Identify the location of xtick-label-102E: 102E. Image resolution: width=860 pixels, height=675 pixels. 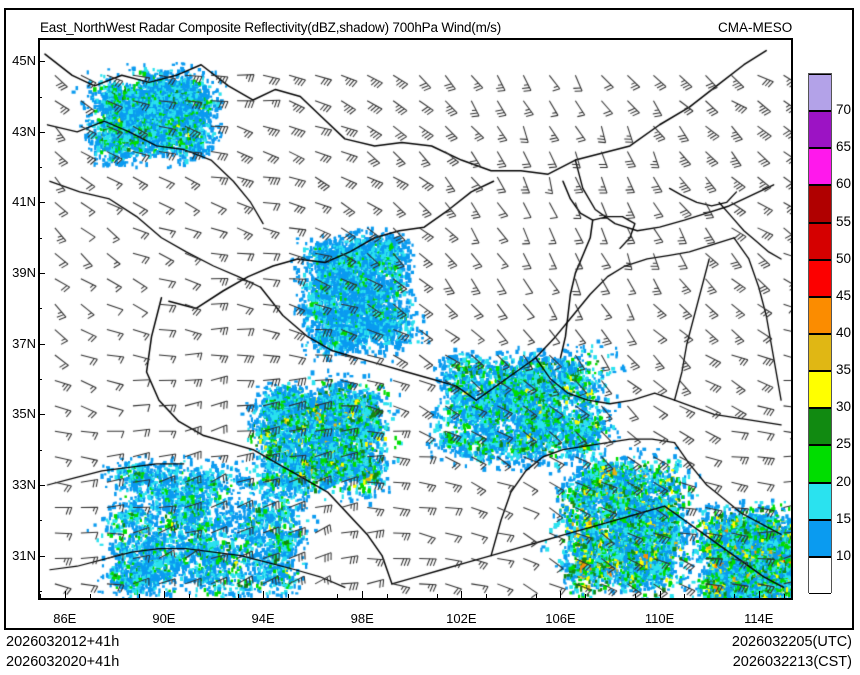
(461, 618).